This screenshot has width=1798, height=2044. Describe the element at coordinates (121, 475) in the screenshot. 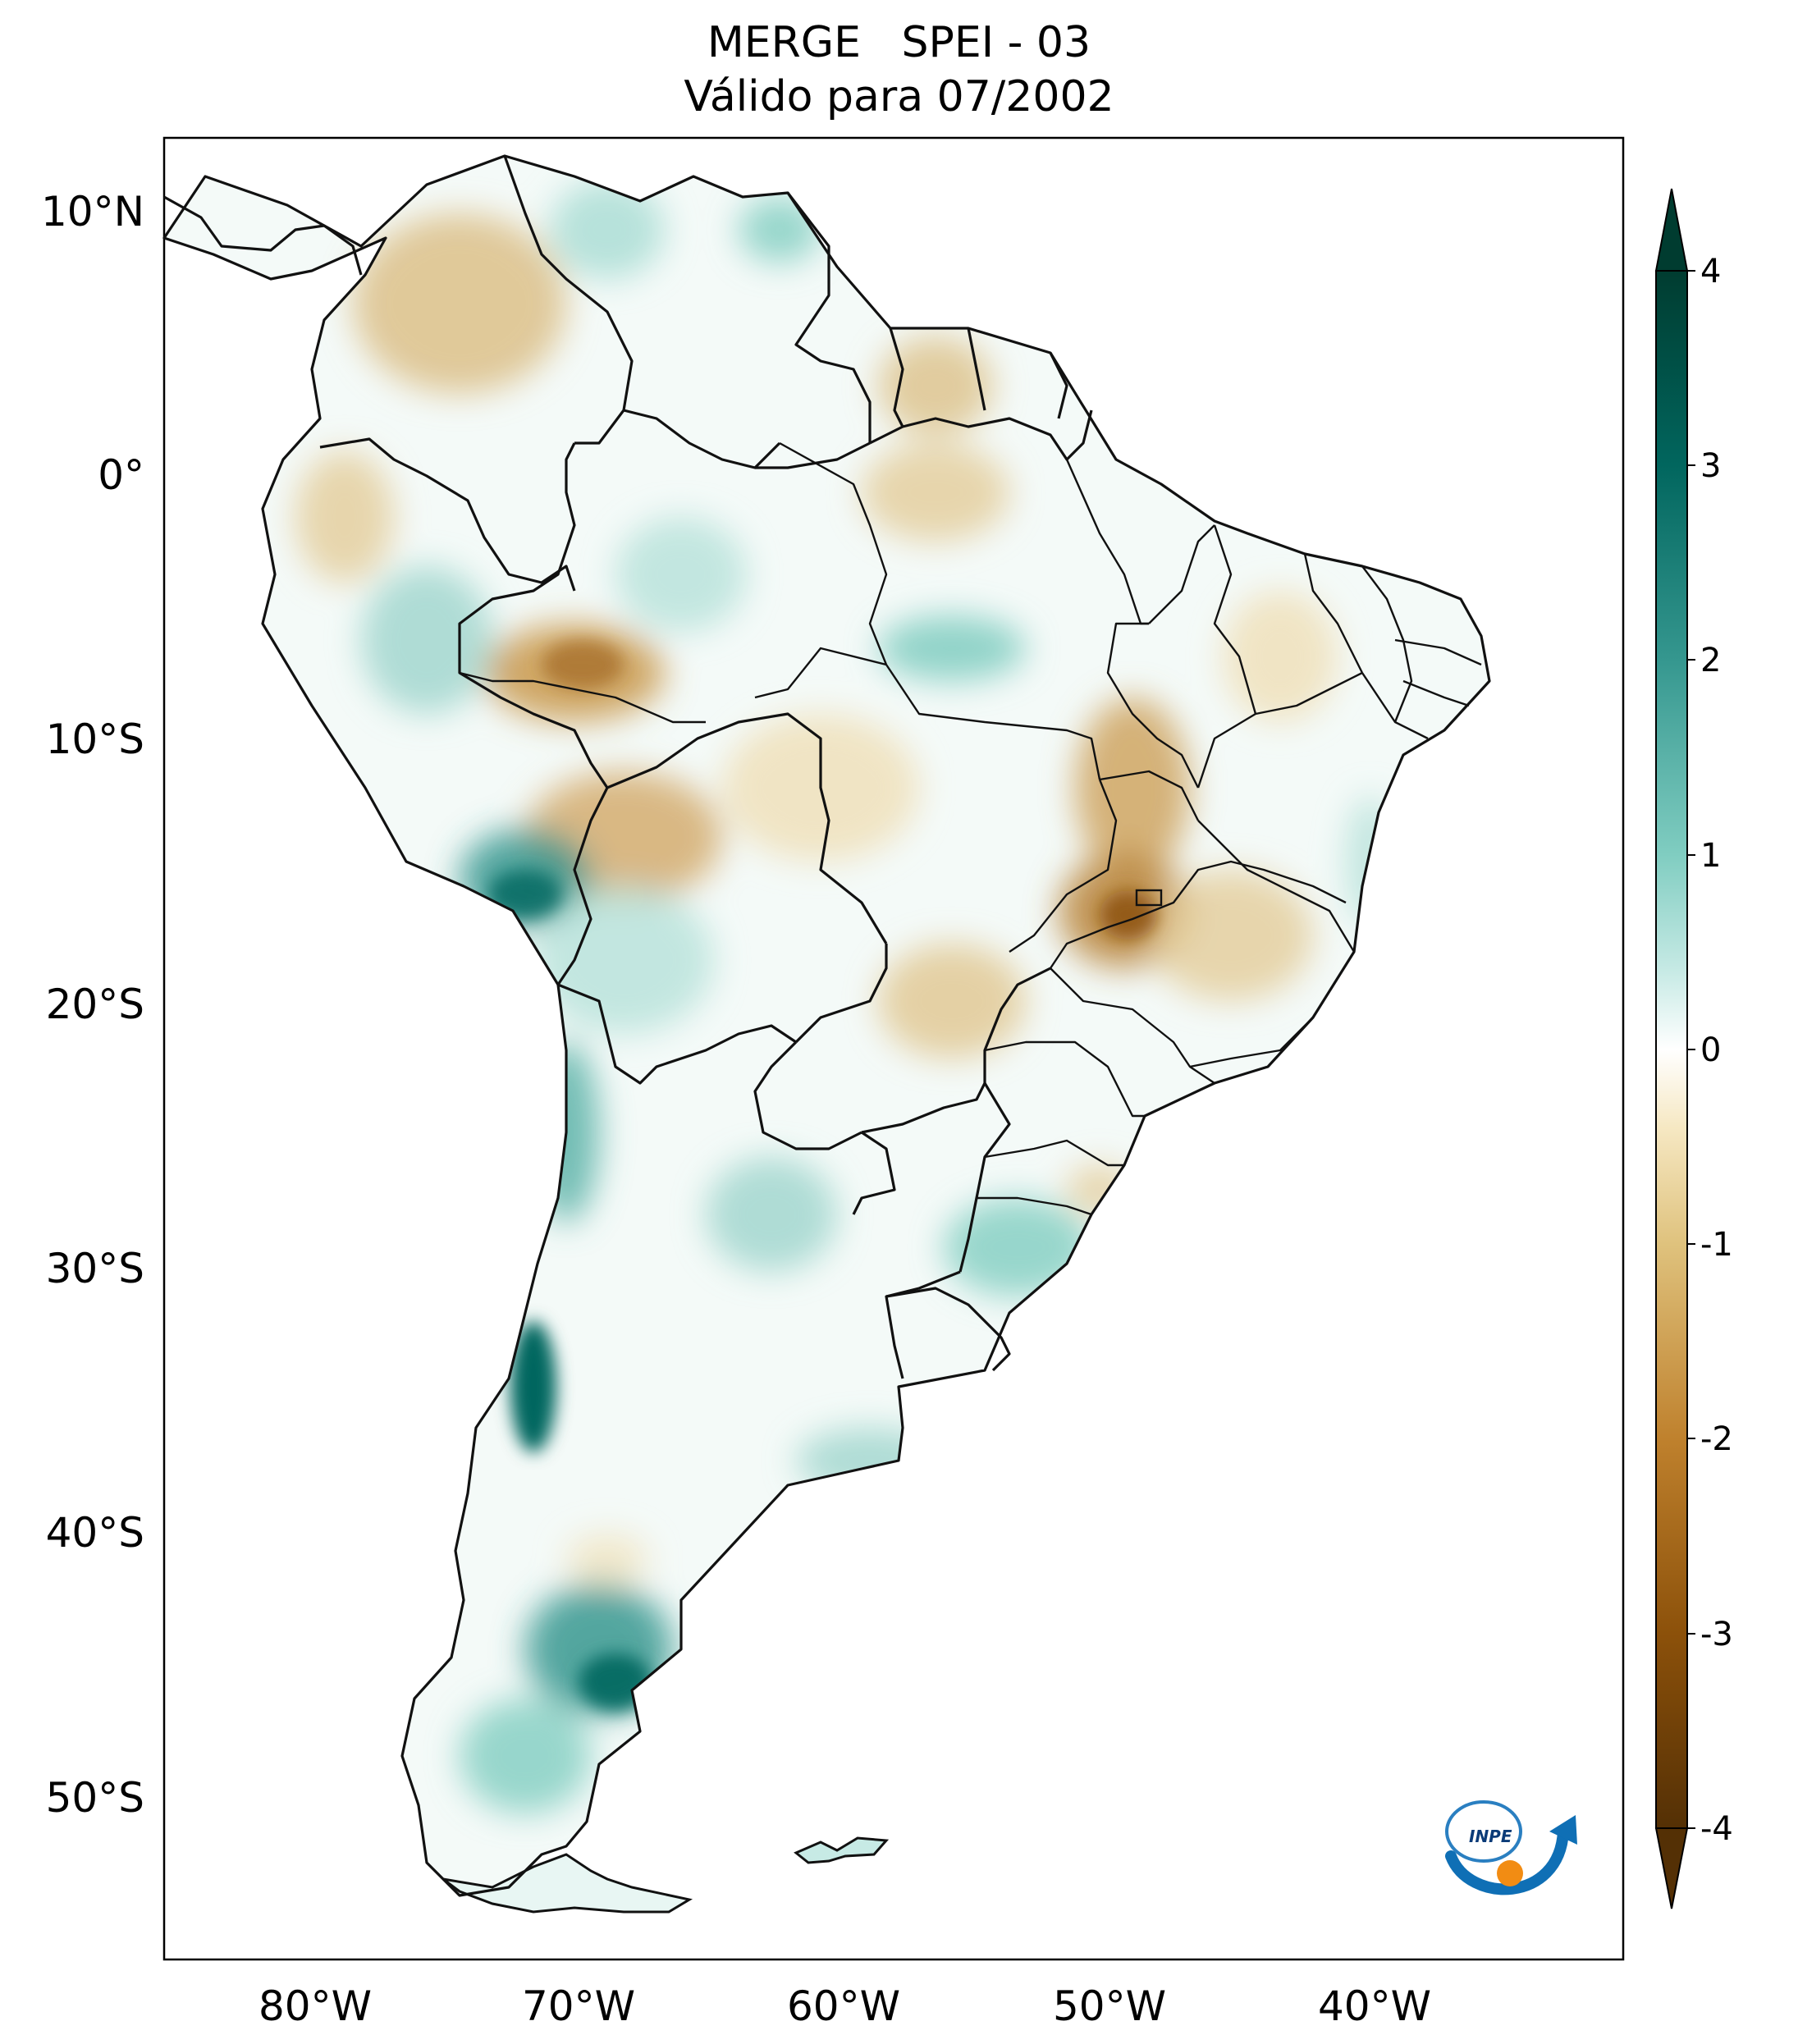

I see `y-tick-0: 0°` at that location.